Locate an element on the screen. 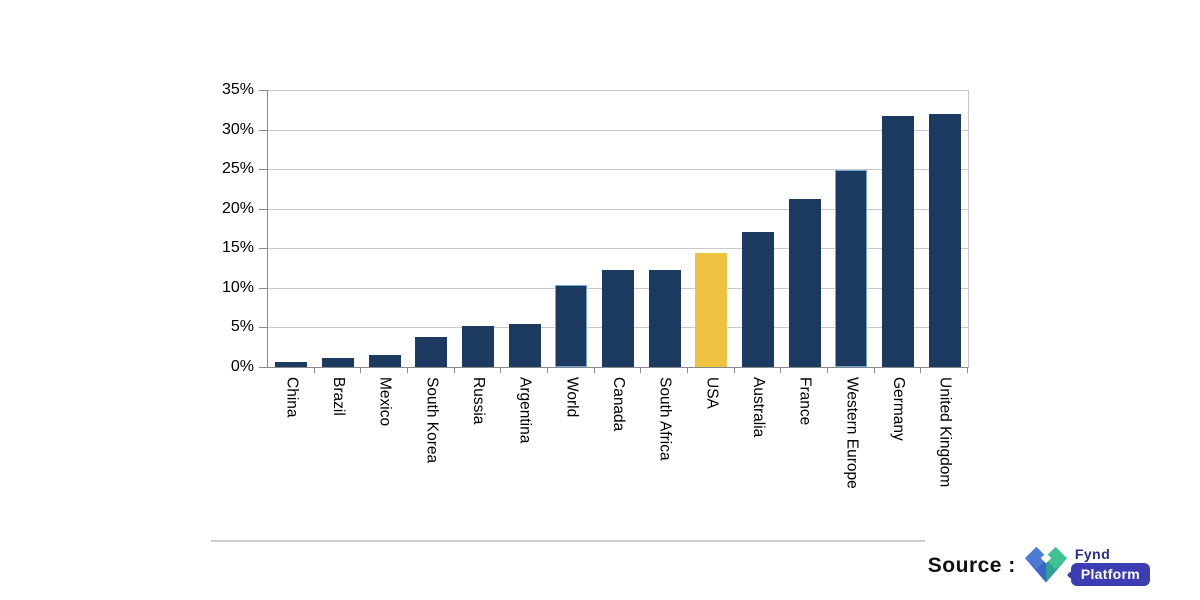  source-attribution: Source : Fynd Platform is located at coordinates (1039, 566).